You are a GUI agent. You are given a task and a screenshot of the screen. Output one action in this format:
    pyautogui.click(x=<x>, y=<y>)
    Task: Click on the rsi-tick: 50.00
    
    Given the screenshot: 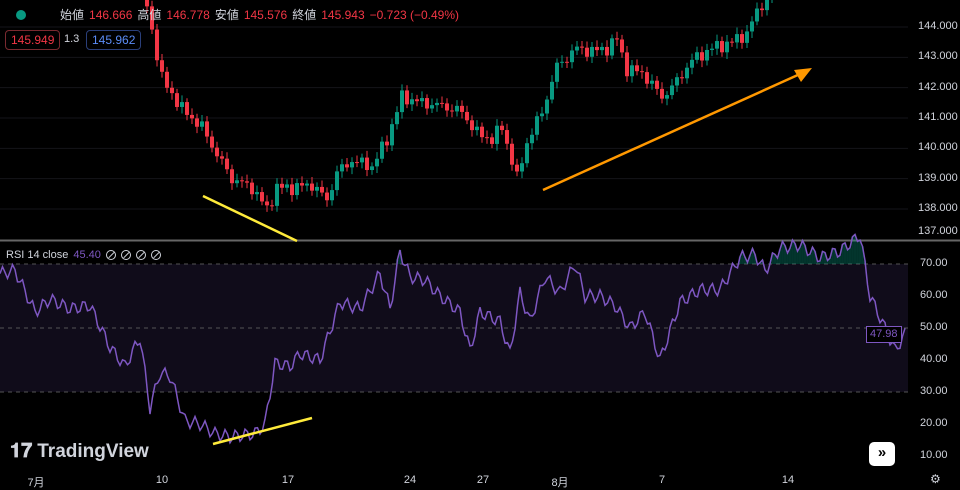 What is the action you would take?
    pyautogui.click(x=934, y=327)
    